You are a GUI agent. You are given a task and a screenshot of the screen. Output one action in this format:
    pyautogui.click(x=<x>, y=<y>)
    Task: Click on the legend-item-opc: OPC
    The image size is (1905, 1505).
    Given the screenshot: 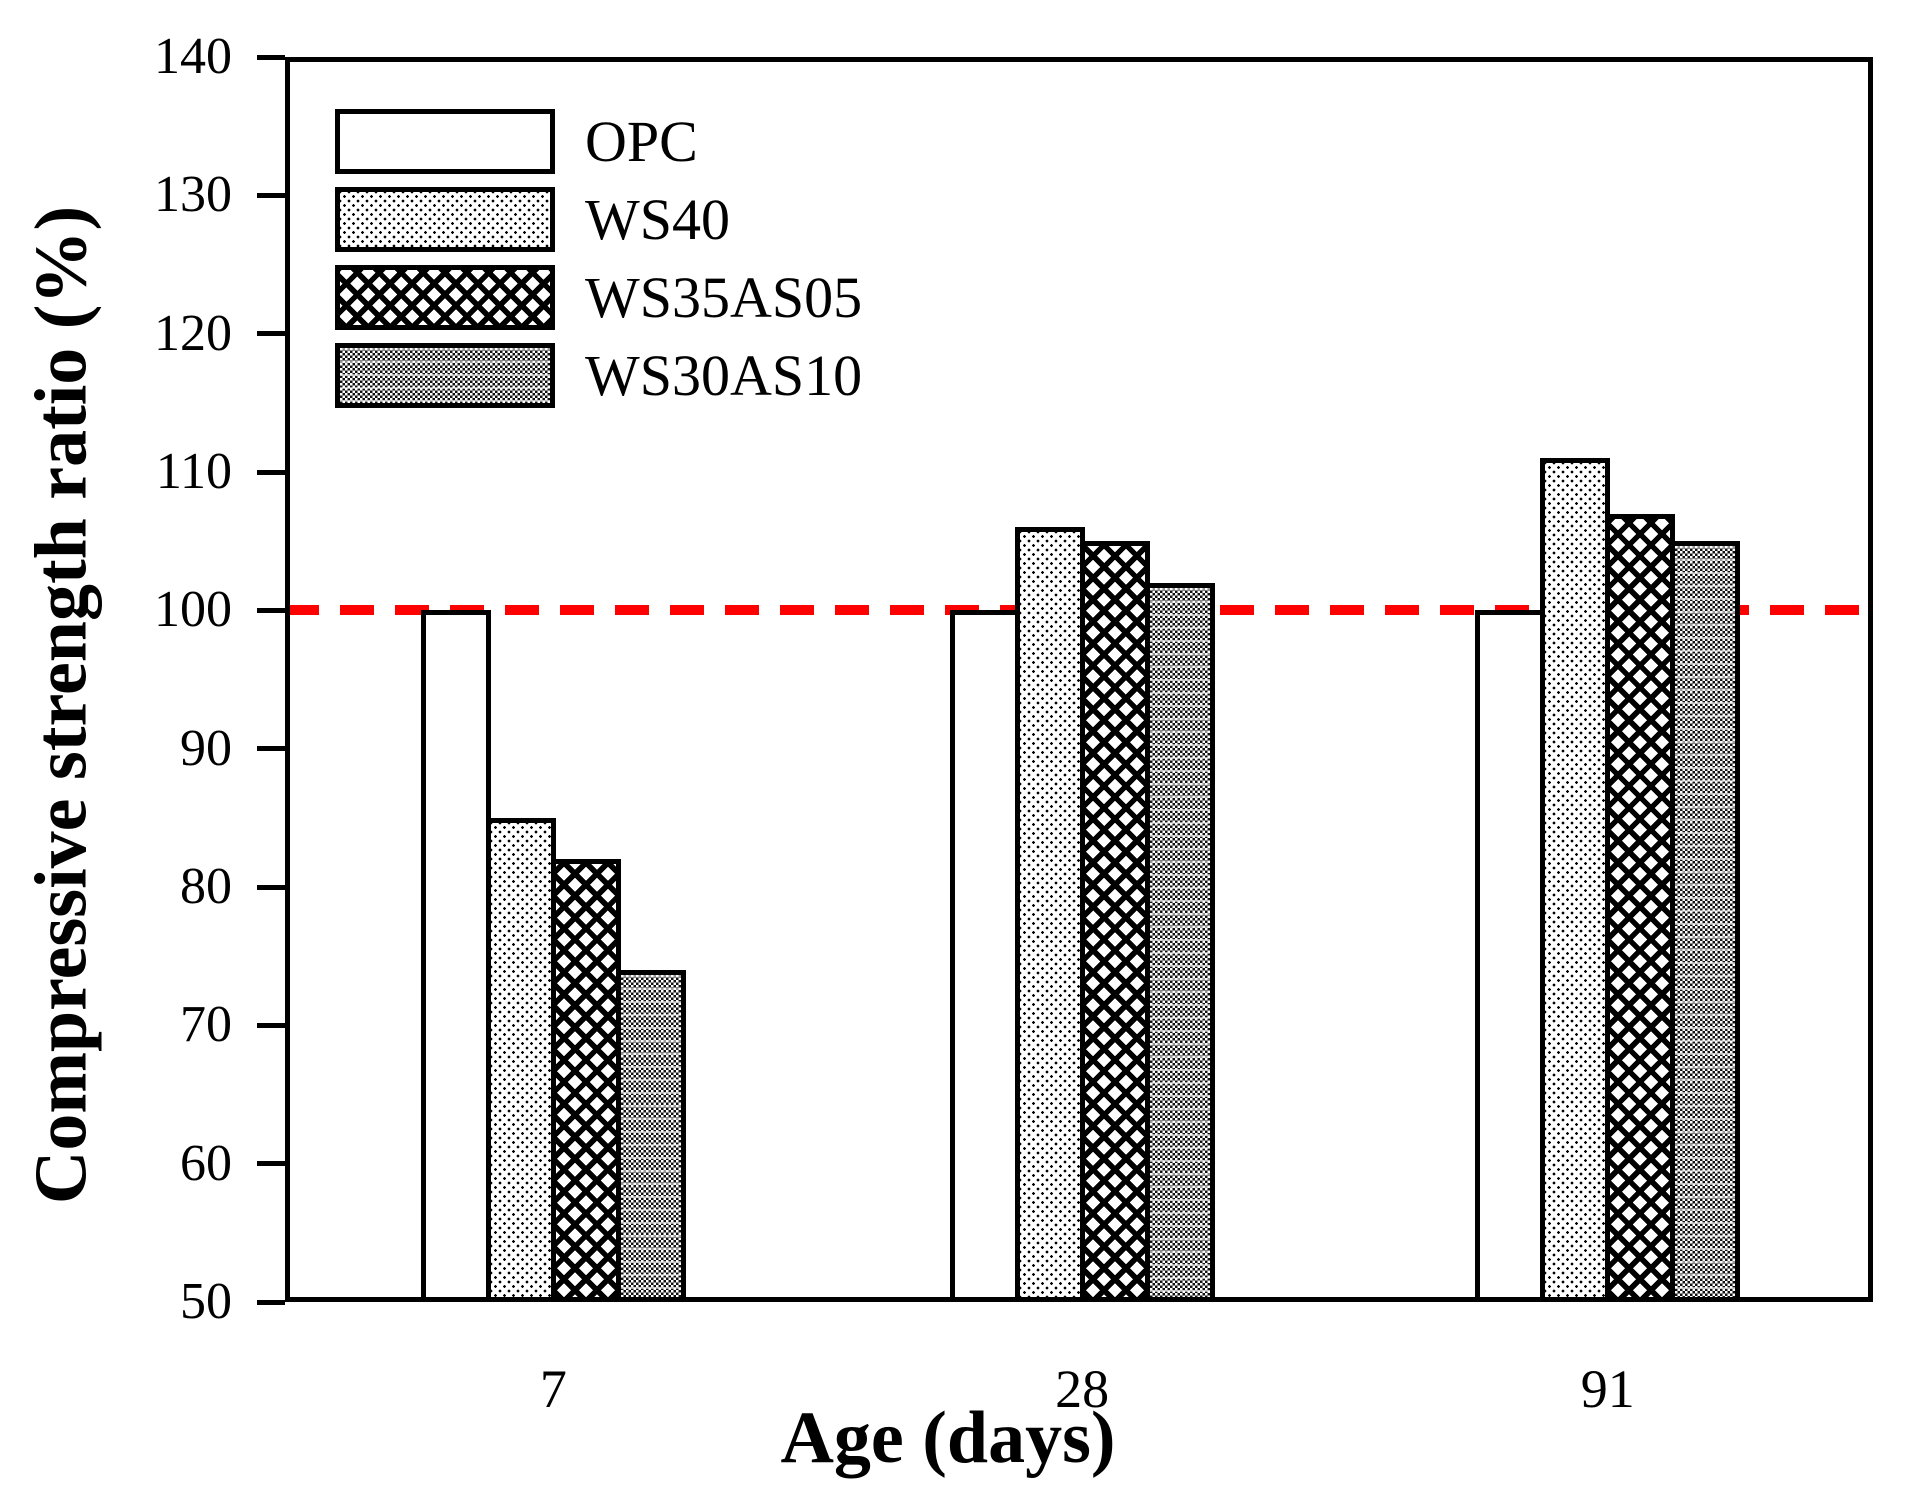 What is the action you would take?
    pyautogui.click(x=598, y=141)
    